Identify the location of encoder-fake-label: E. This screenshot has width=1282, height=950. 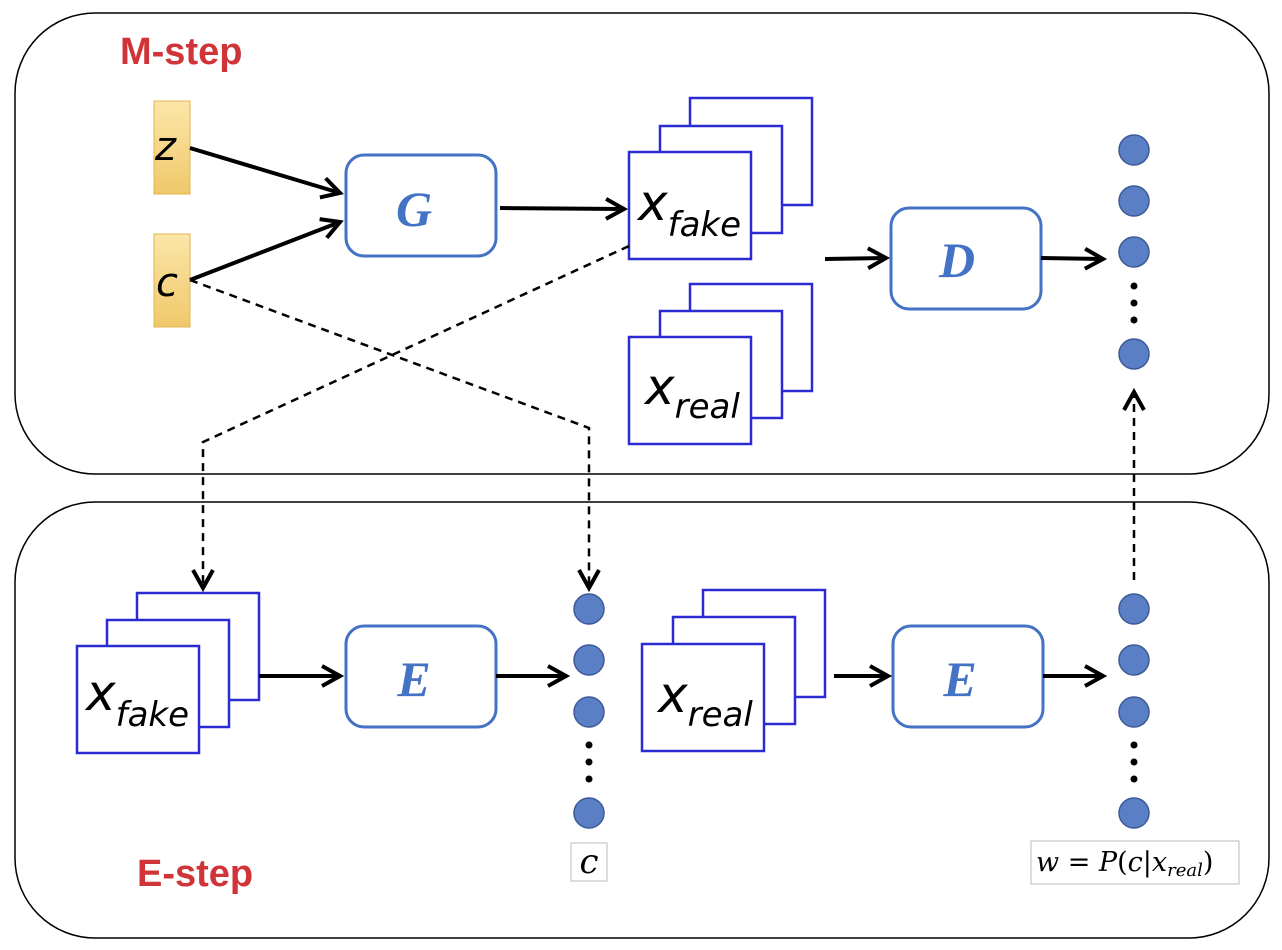
(413, 679).